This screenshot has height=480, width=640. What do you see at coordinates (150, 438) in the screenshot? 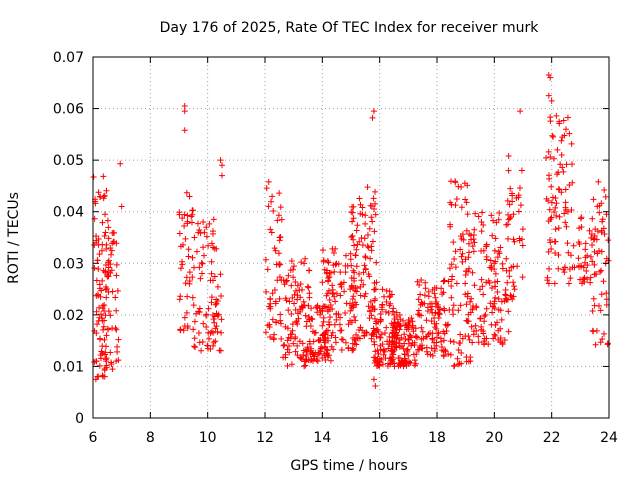
I see `x-tick-label: 8` at bounding box center [150, 438].